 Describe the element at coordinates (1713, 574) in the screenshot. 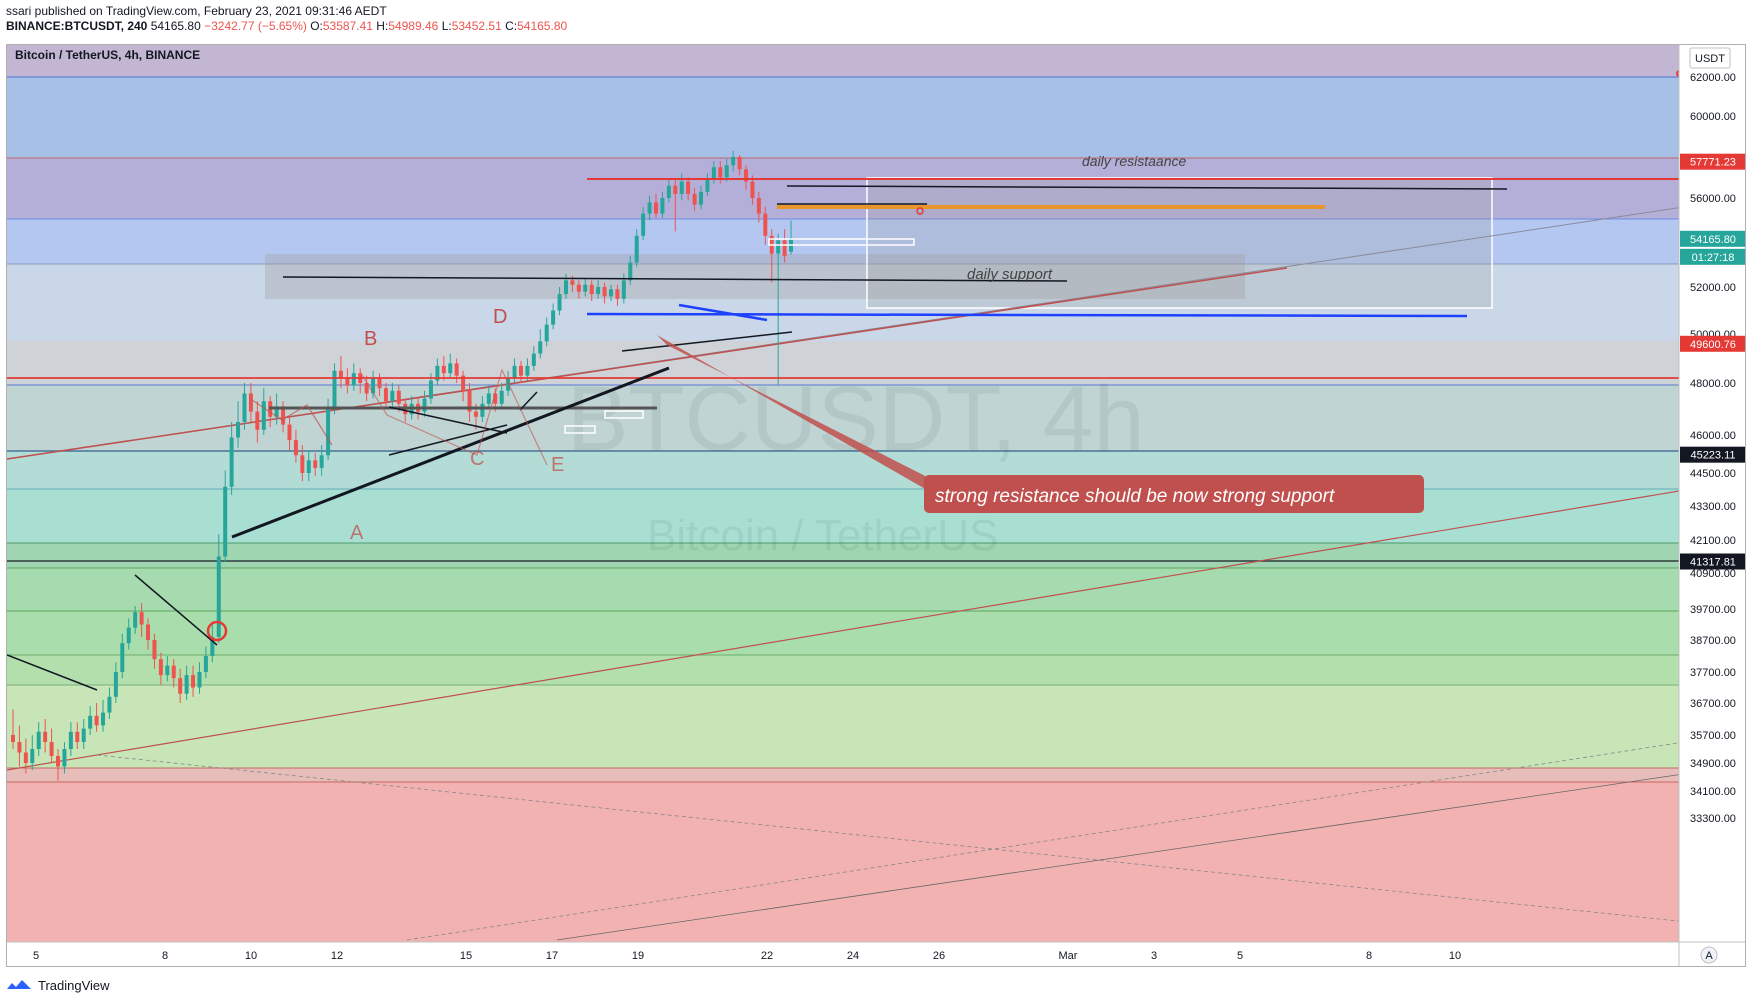

I see `price-label: 40900.00` at that location.